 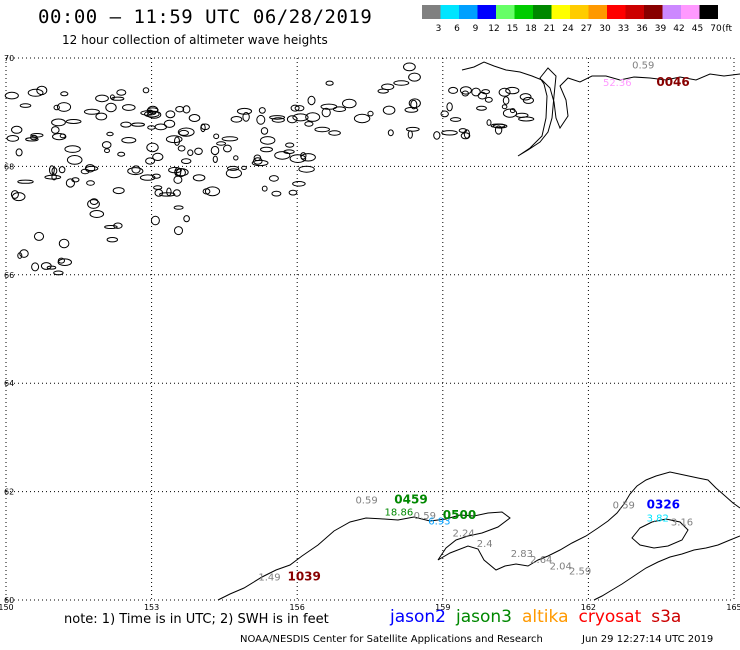 What do you see at coordinates (410, 500) in the screenshot?
I see `observation-time: 0459` at bounding box center [410, 500].